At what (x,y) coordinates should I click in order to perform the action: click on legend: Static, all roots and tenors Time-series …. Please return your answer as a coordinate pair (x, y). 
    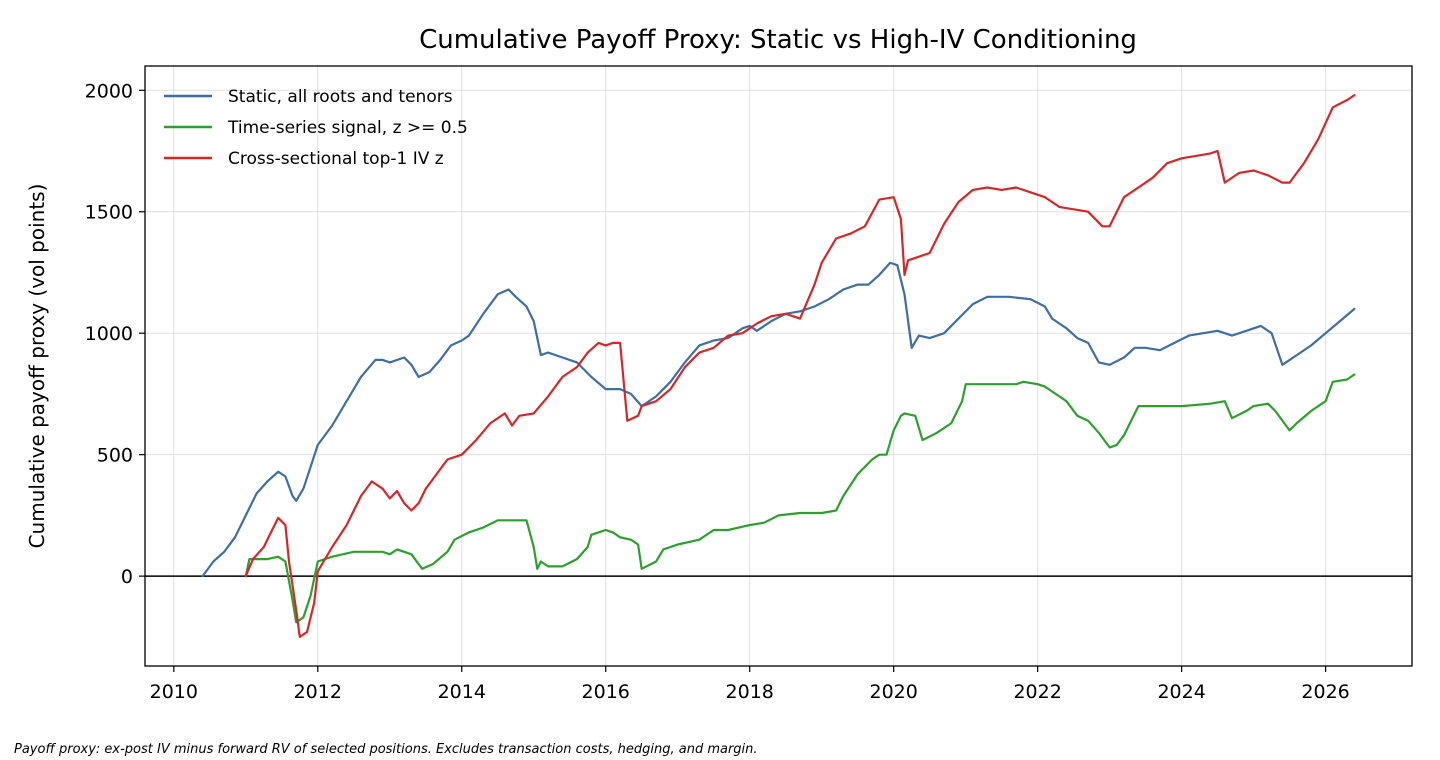
    Looking at the image, I should click on (316, 128).